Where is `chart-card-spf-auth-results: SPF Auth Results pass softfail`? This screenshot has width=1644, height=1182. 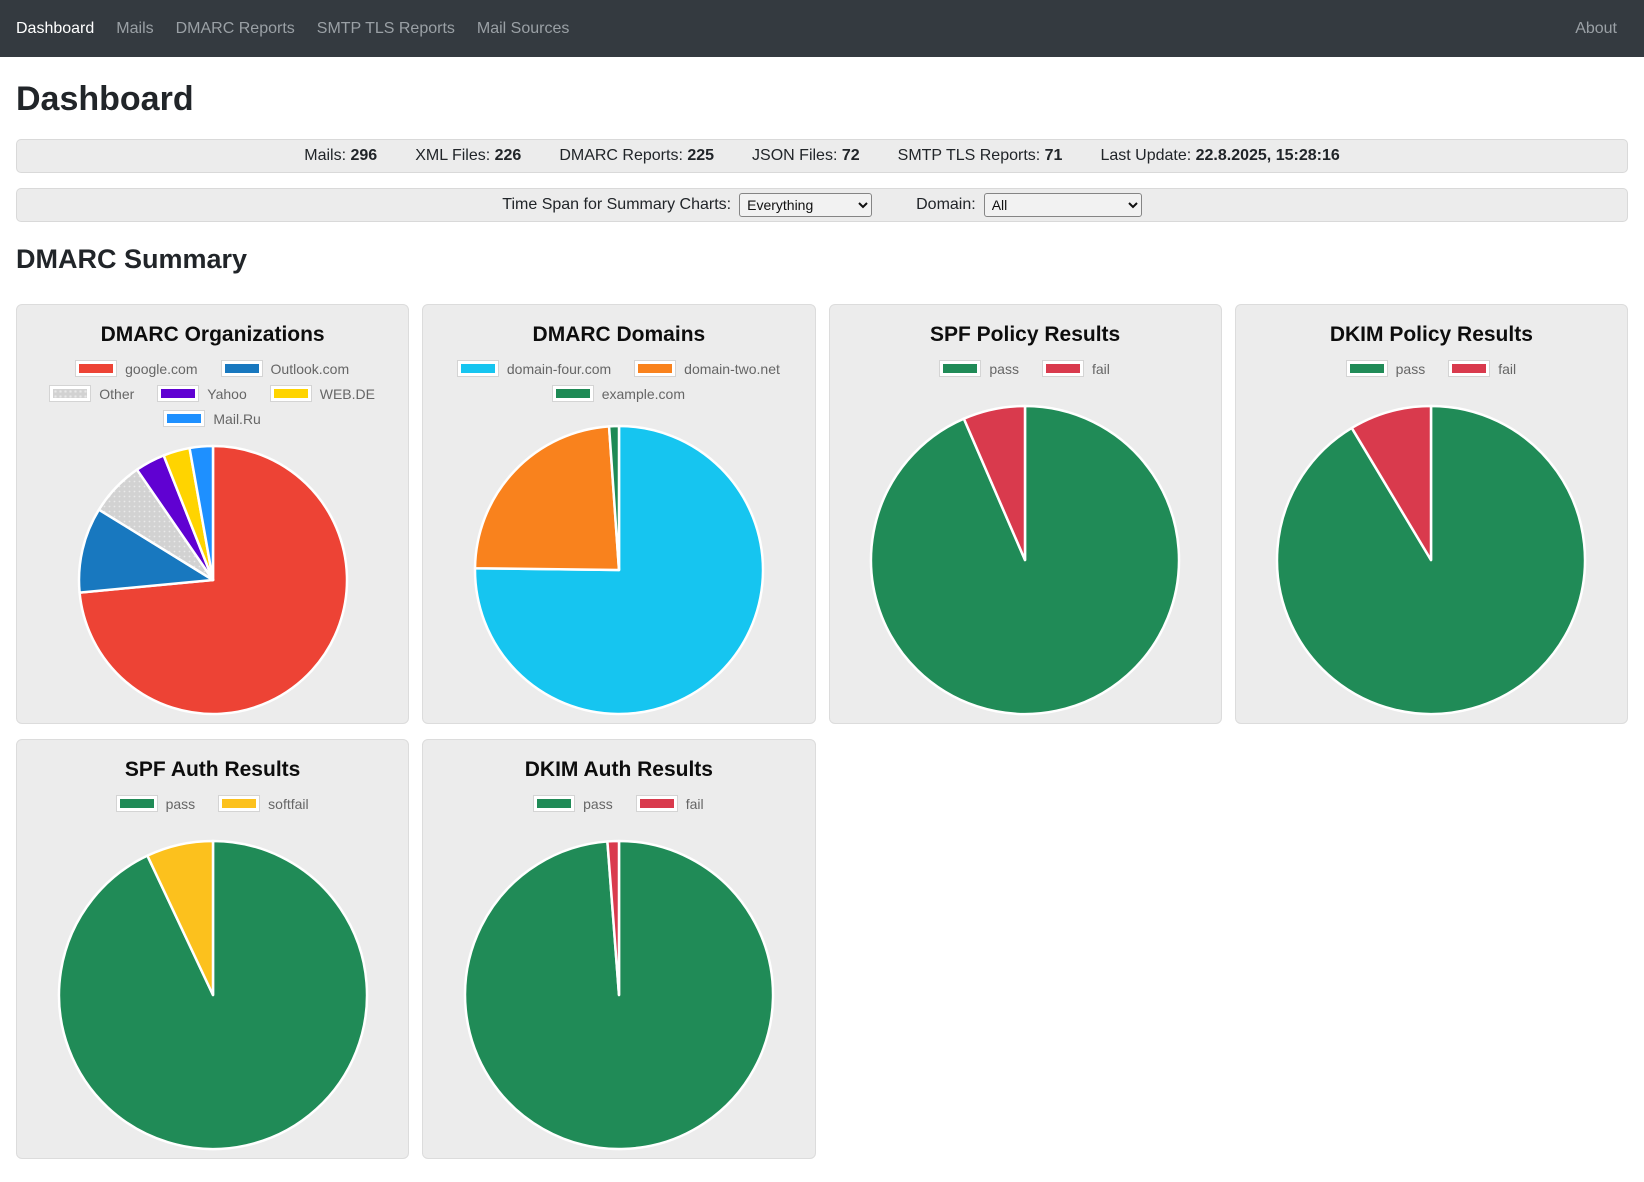 chart-card-spf-auth-results: SPF Auth Results pass softfail is located at coordinates (213, 948).